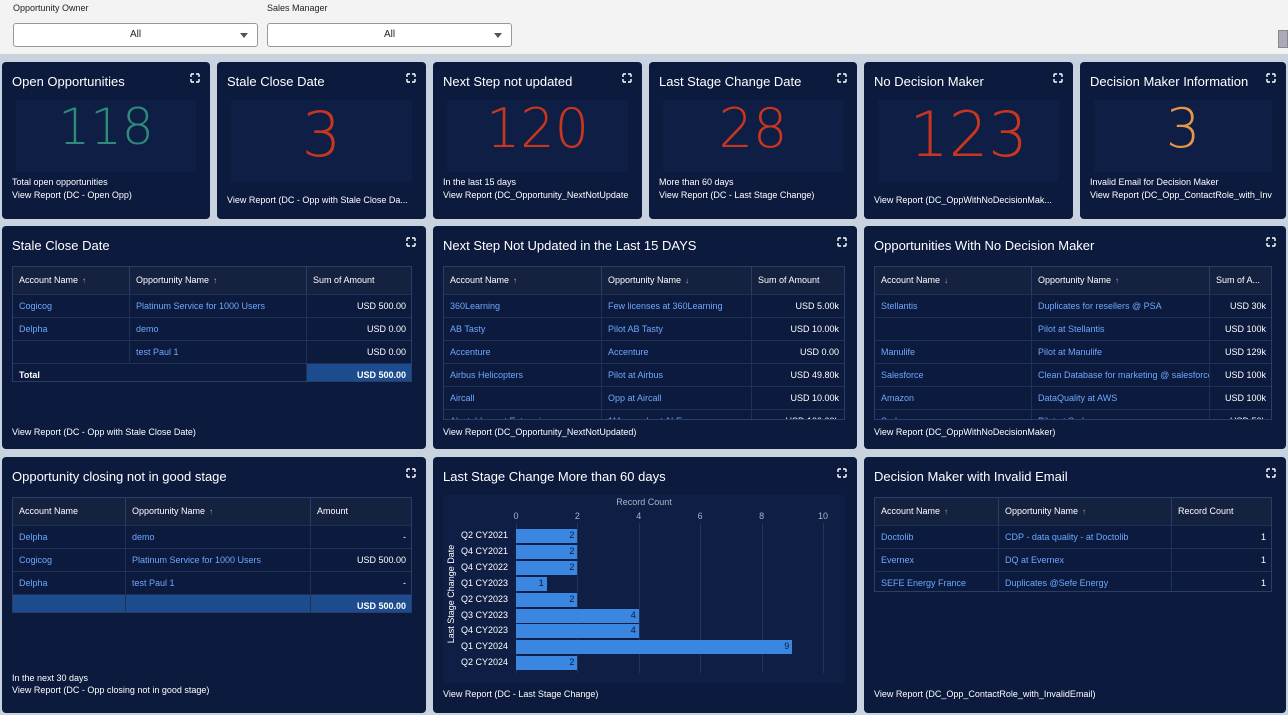  Describe the element at coordinates (69, 511) in the screenshot. I see `col-account-name: Account Name` at that location.